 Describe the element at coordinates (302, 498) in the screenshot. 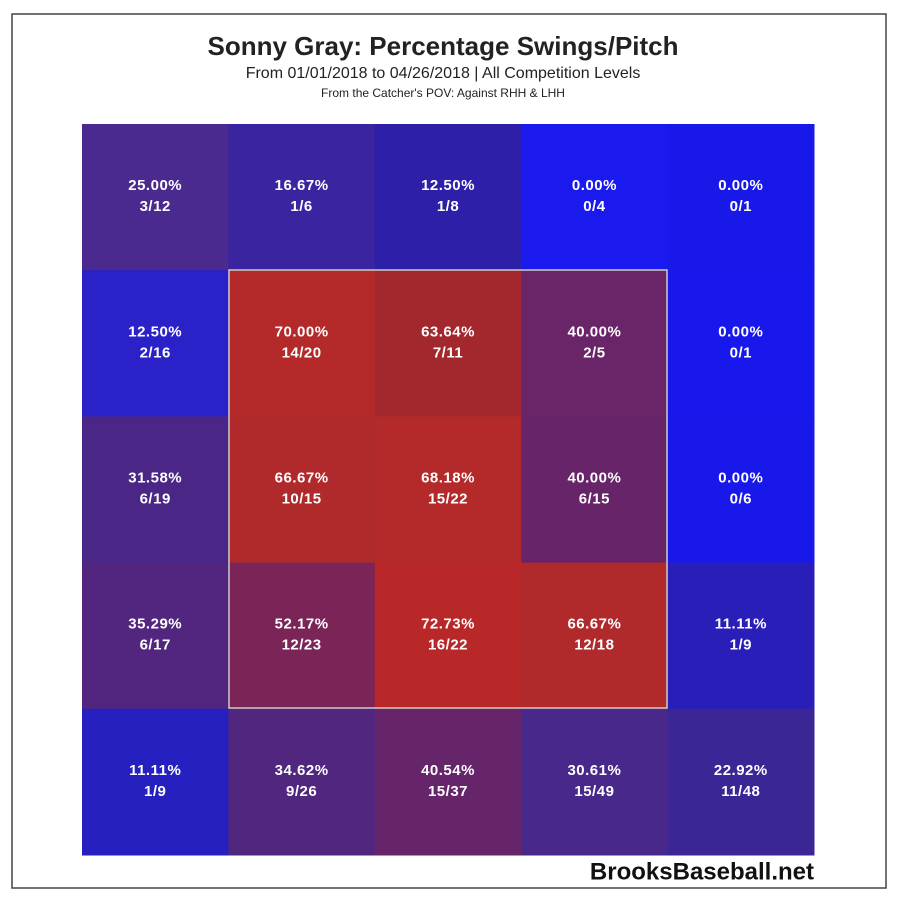

I see `cell-count-label: 10/15` at that location.